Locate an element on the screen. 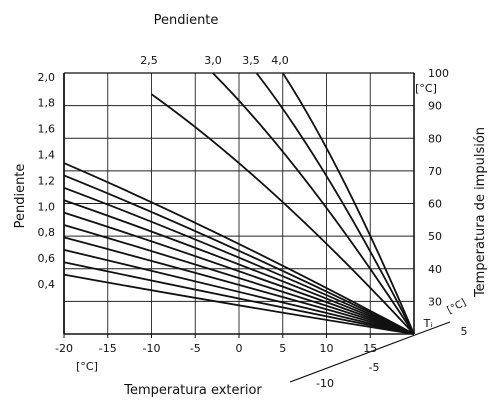 This screenshot has width=499, height=401. x-tick-label: -5 is located at coordinates (195, 348).